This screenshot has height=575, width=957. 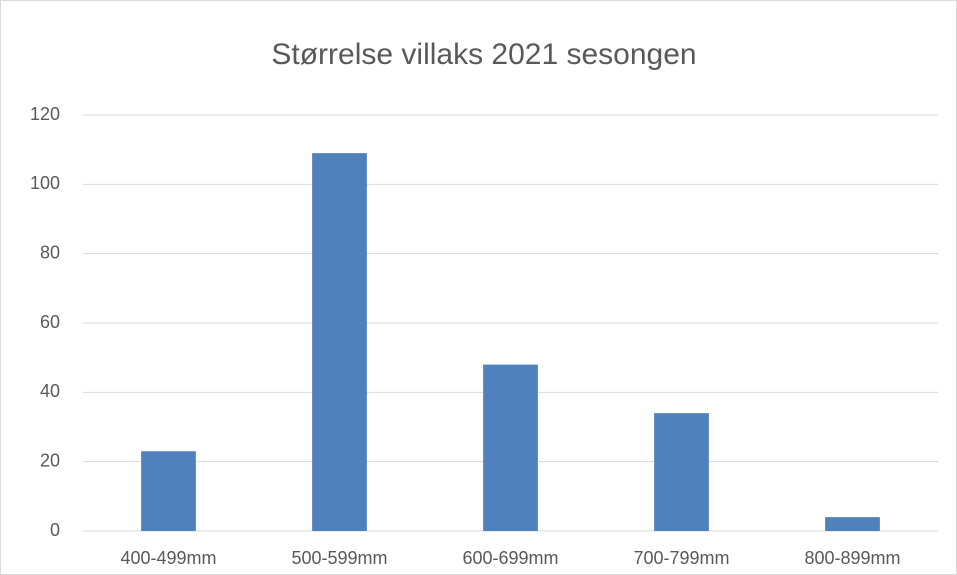 What do you see at coordinates (852, 558) in the screenshot?
I see `x-tick-label: 800-899mm` at bounding box center [852, 558].